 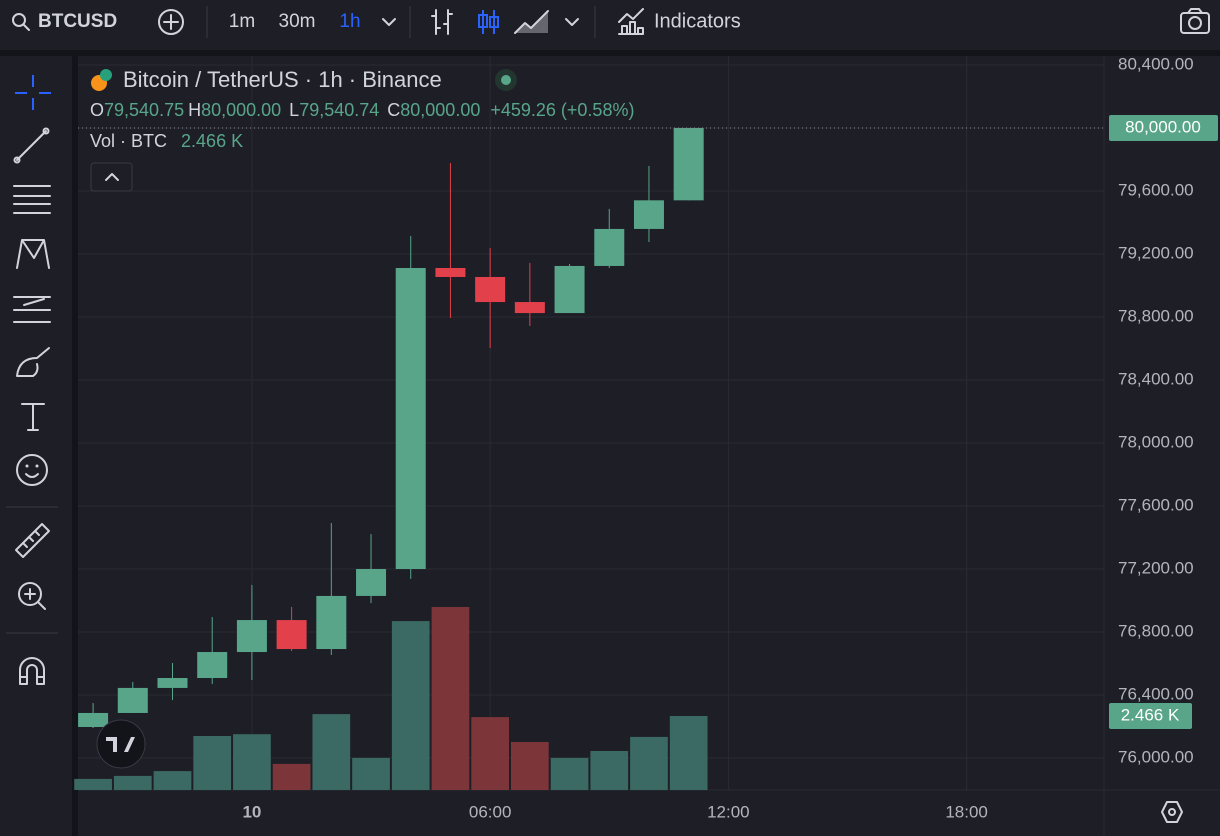 I want to click on y-tick-label: 79,600.00, so click(x=1156, y=189).